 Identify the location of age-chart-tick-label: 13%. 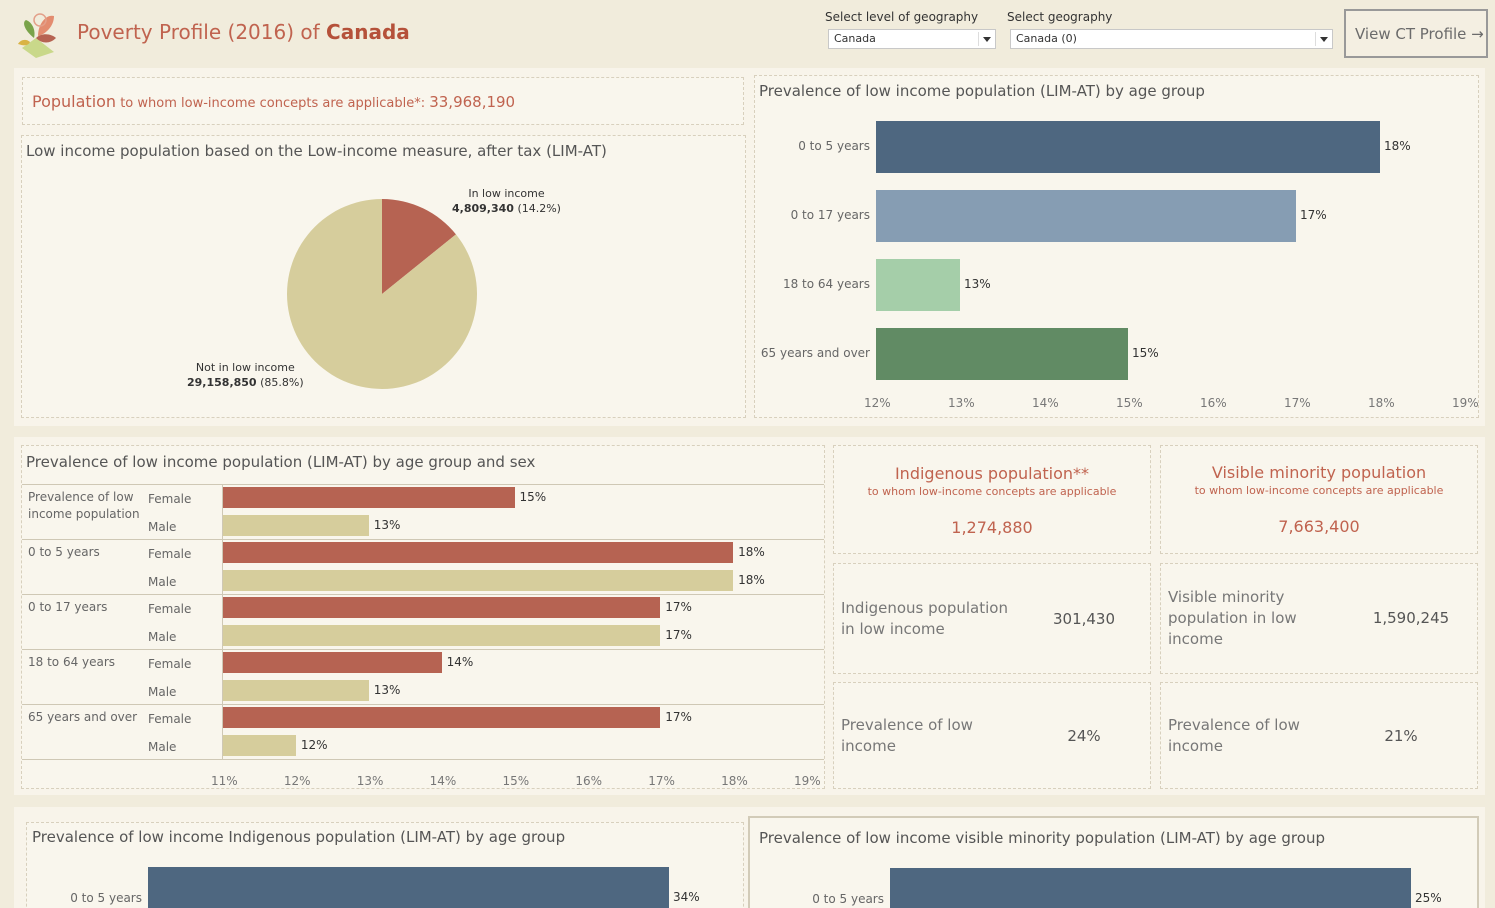
(961, 403).